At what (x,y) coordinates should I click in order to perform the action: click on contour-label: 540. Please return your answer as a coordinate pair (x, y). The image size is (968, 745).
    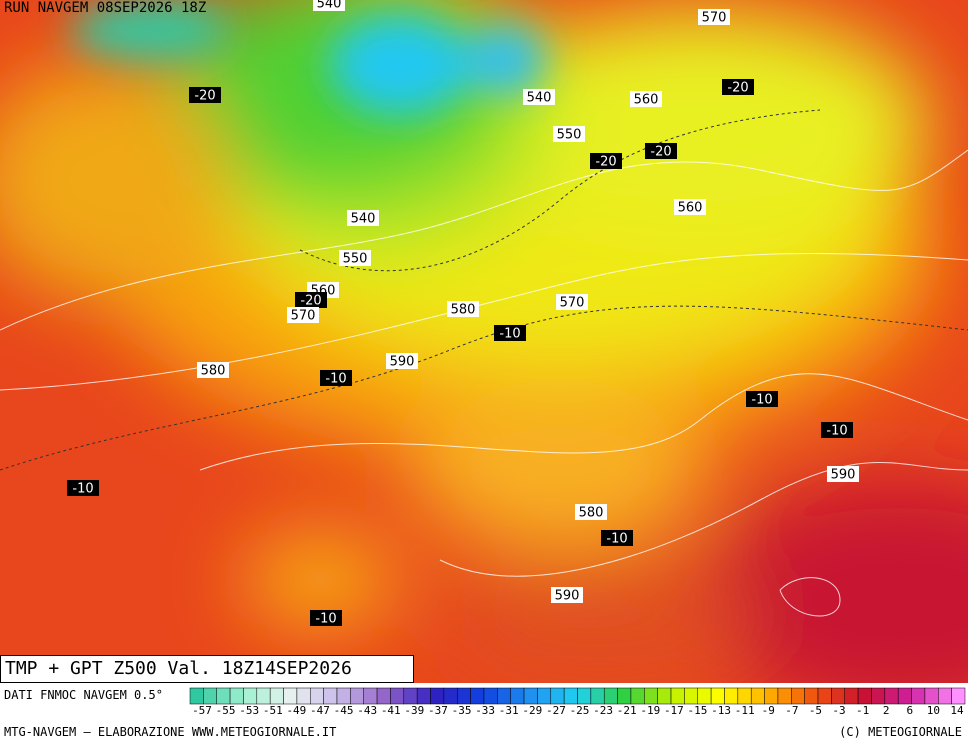
    Looking at the image, I should click on (329, 6).